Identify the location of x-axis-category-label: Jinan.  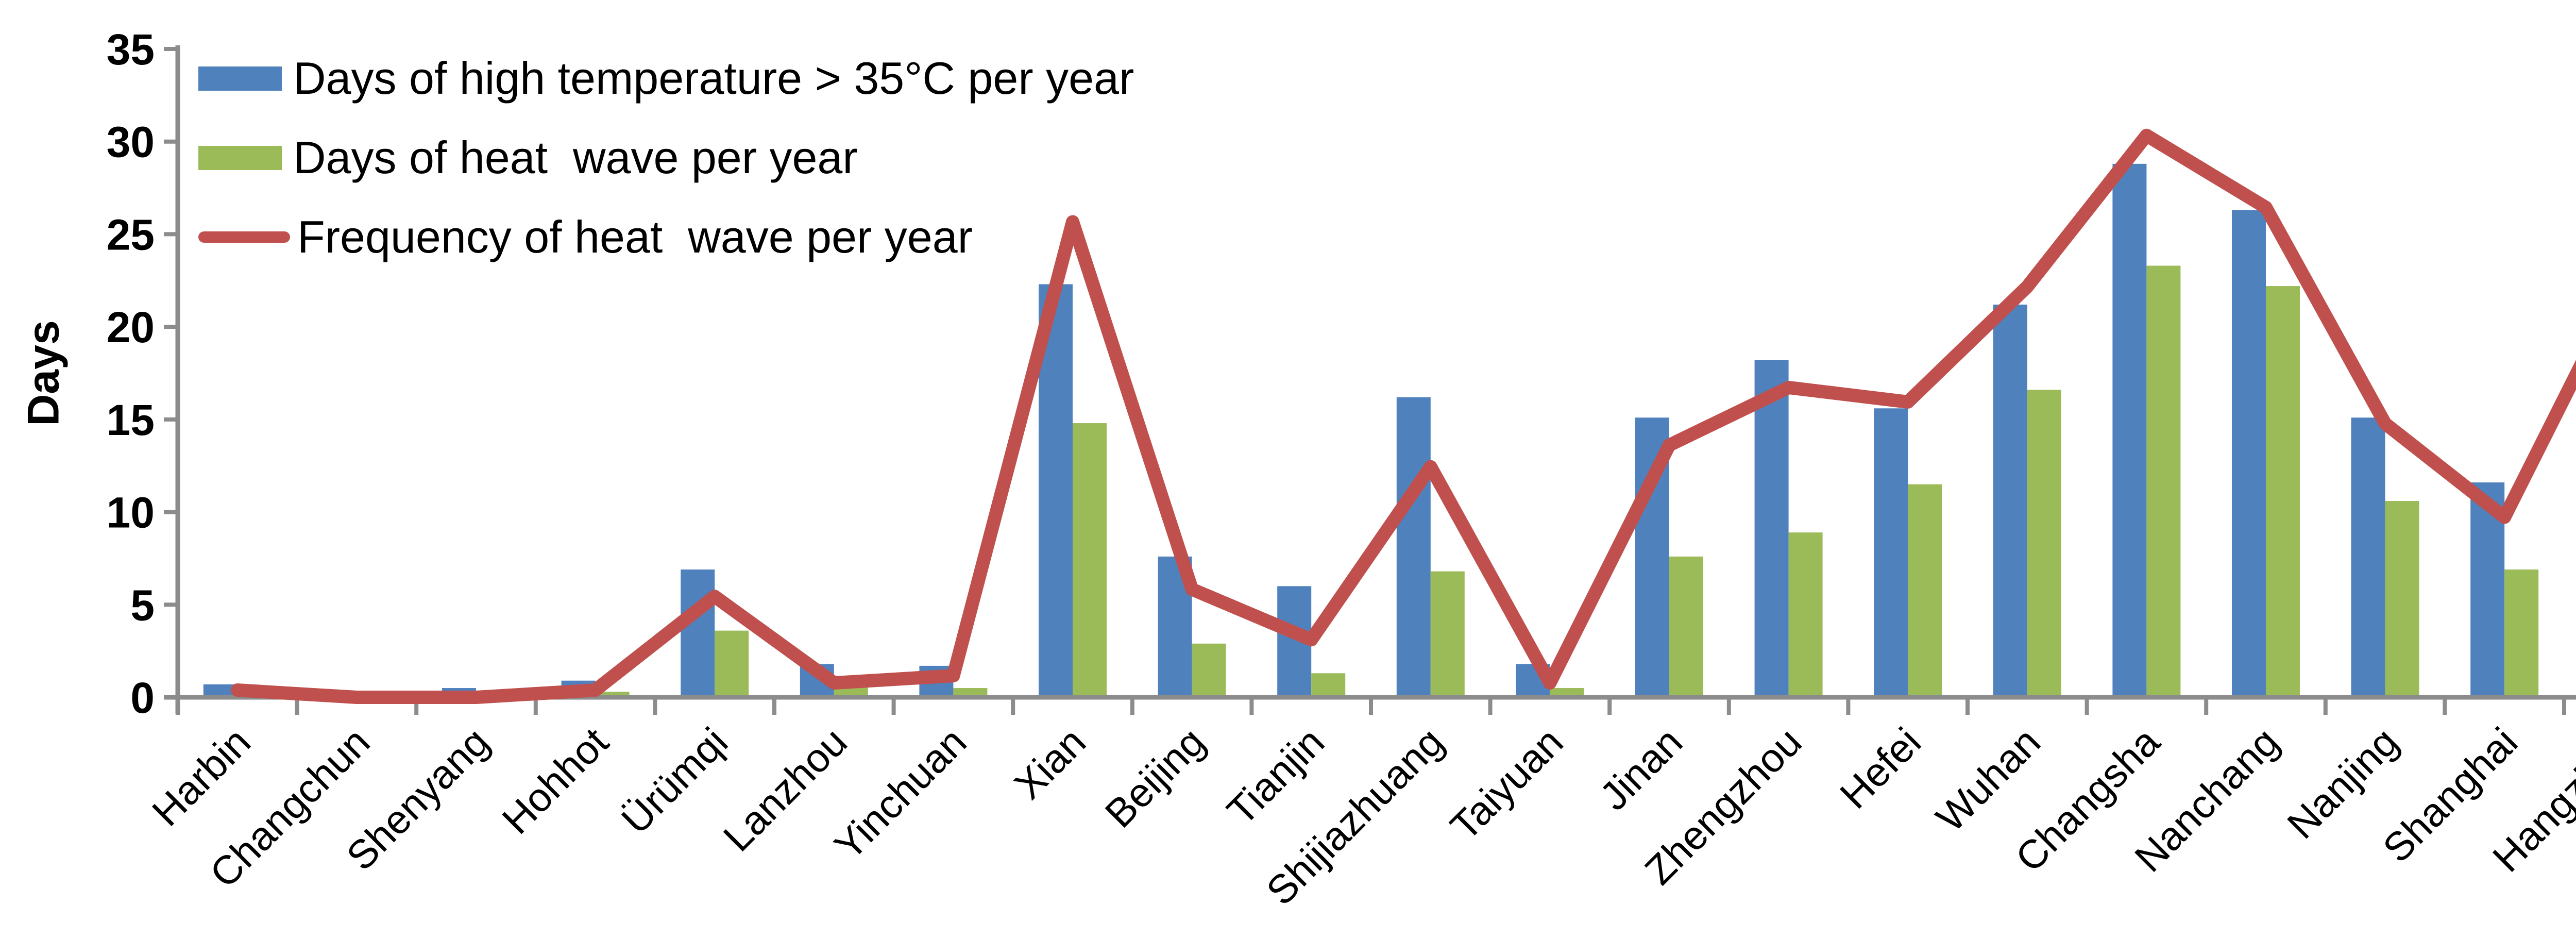
(1641, 769).